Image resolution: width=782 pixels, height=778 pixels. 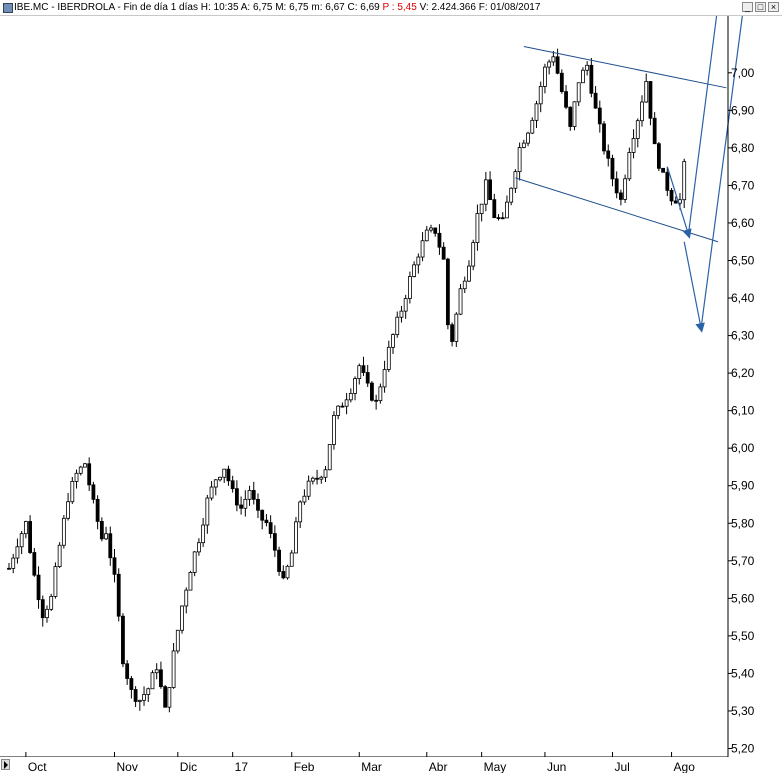 I want to click on y-tick-label: 7,00, so click(x=743, y=73).